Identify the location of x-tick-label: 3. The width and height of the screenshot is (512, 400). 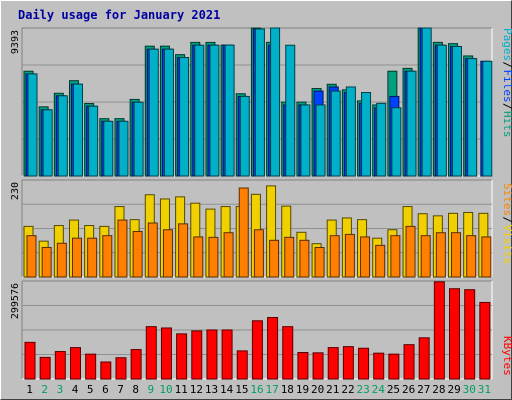
(60, 389).